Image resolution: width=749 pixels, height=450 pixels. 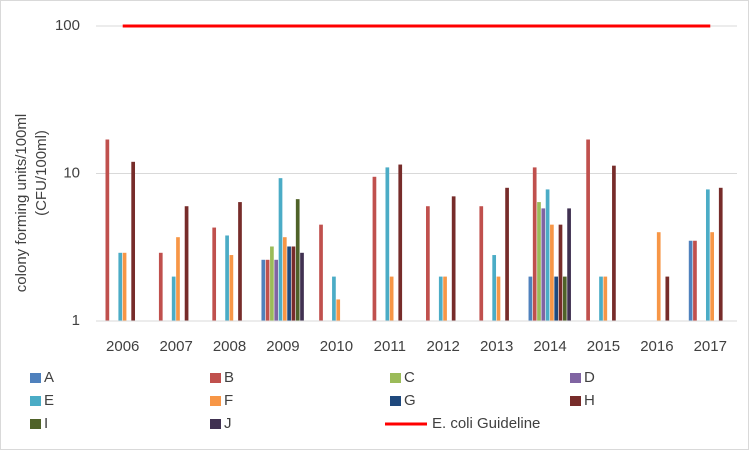 What do you see at coordinates (122, 346) in the screenshot?
I see `x-tick-label: 2006` at bounding box center [122, 346].